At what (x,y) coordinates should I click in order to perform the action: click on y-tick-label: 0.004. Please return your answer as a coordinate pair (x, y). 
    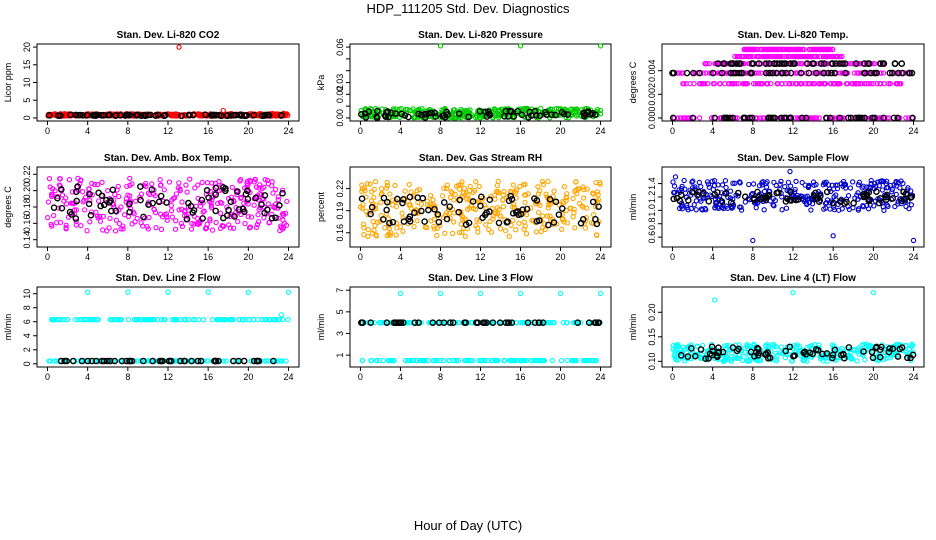
    Looking at the image, I should click on (652, 70).